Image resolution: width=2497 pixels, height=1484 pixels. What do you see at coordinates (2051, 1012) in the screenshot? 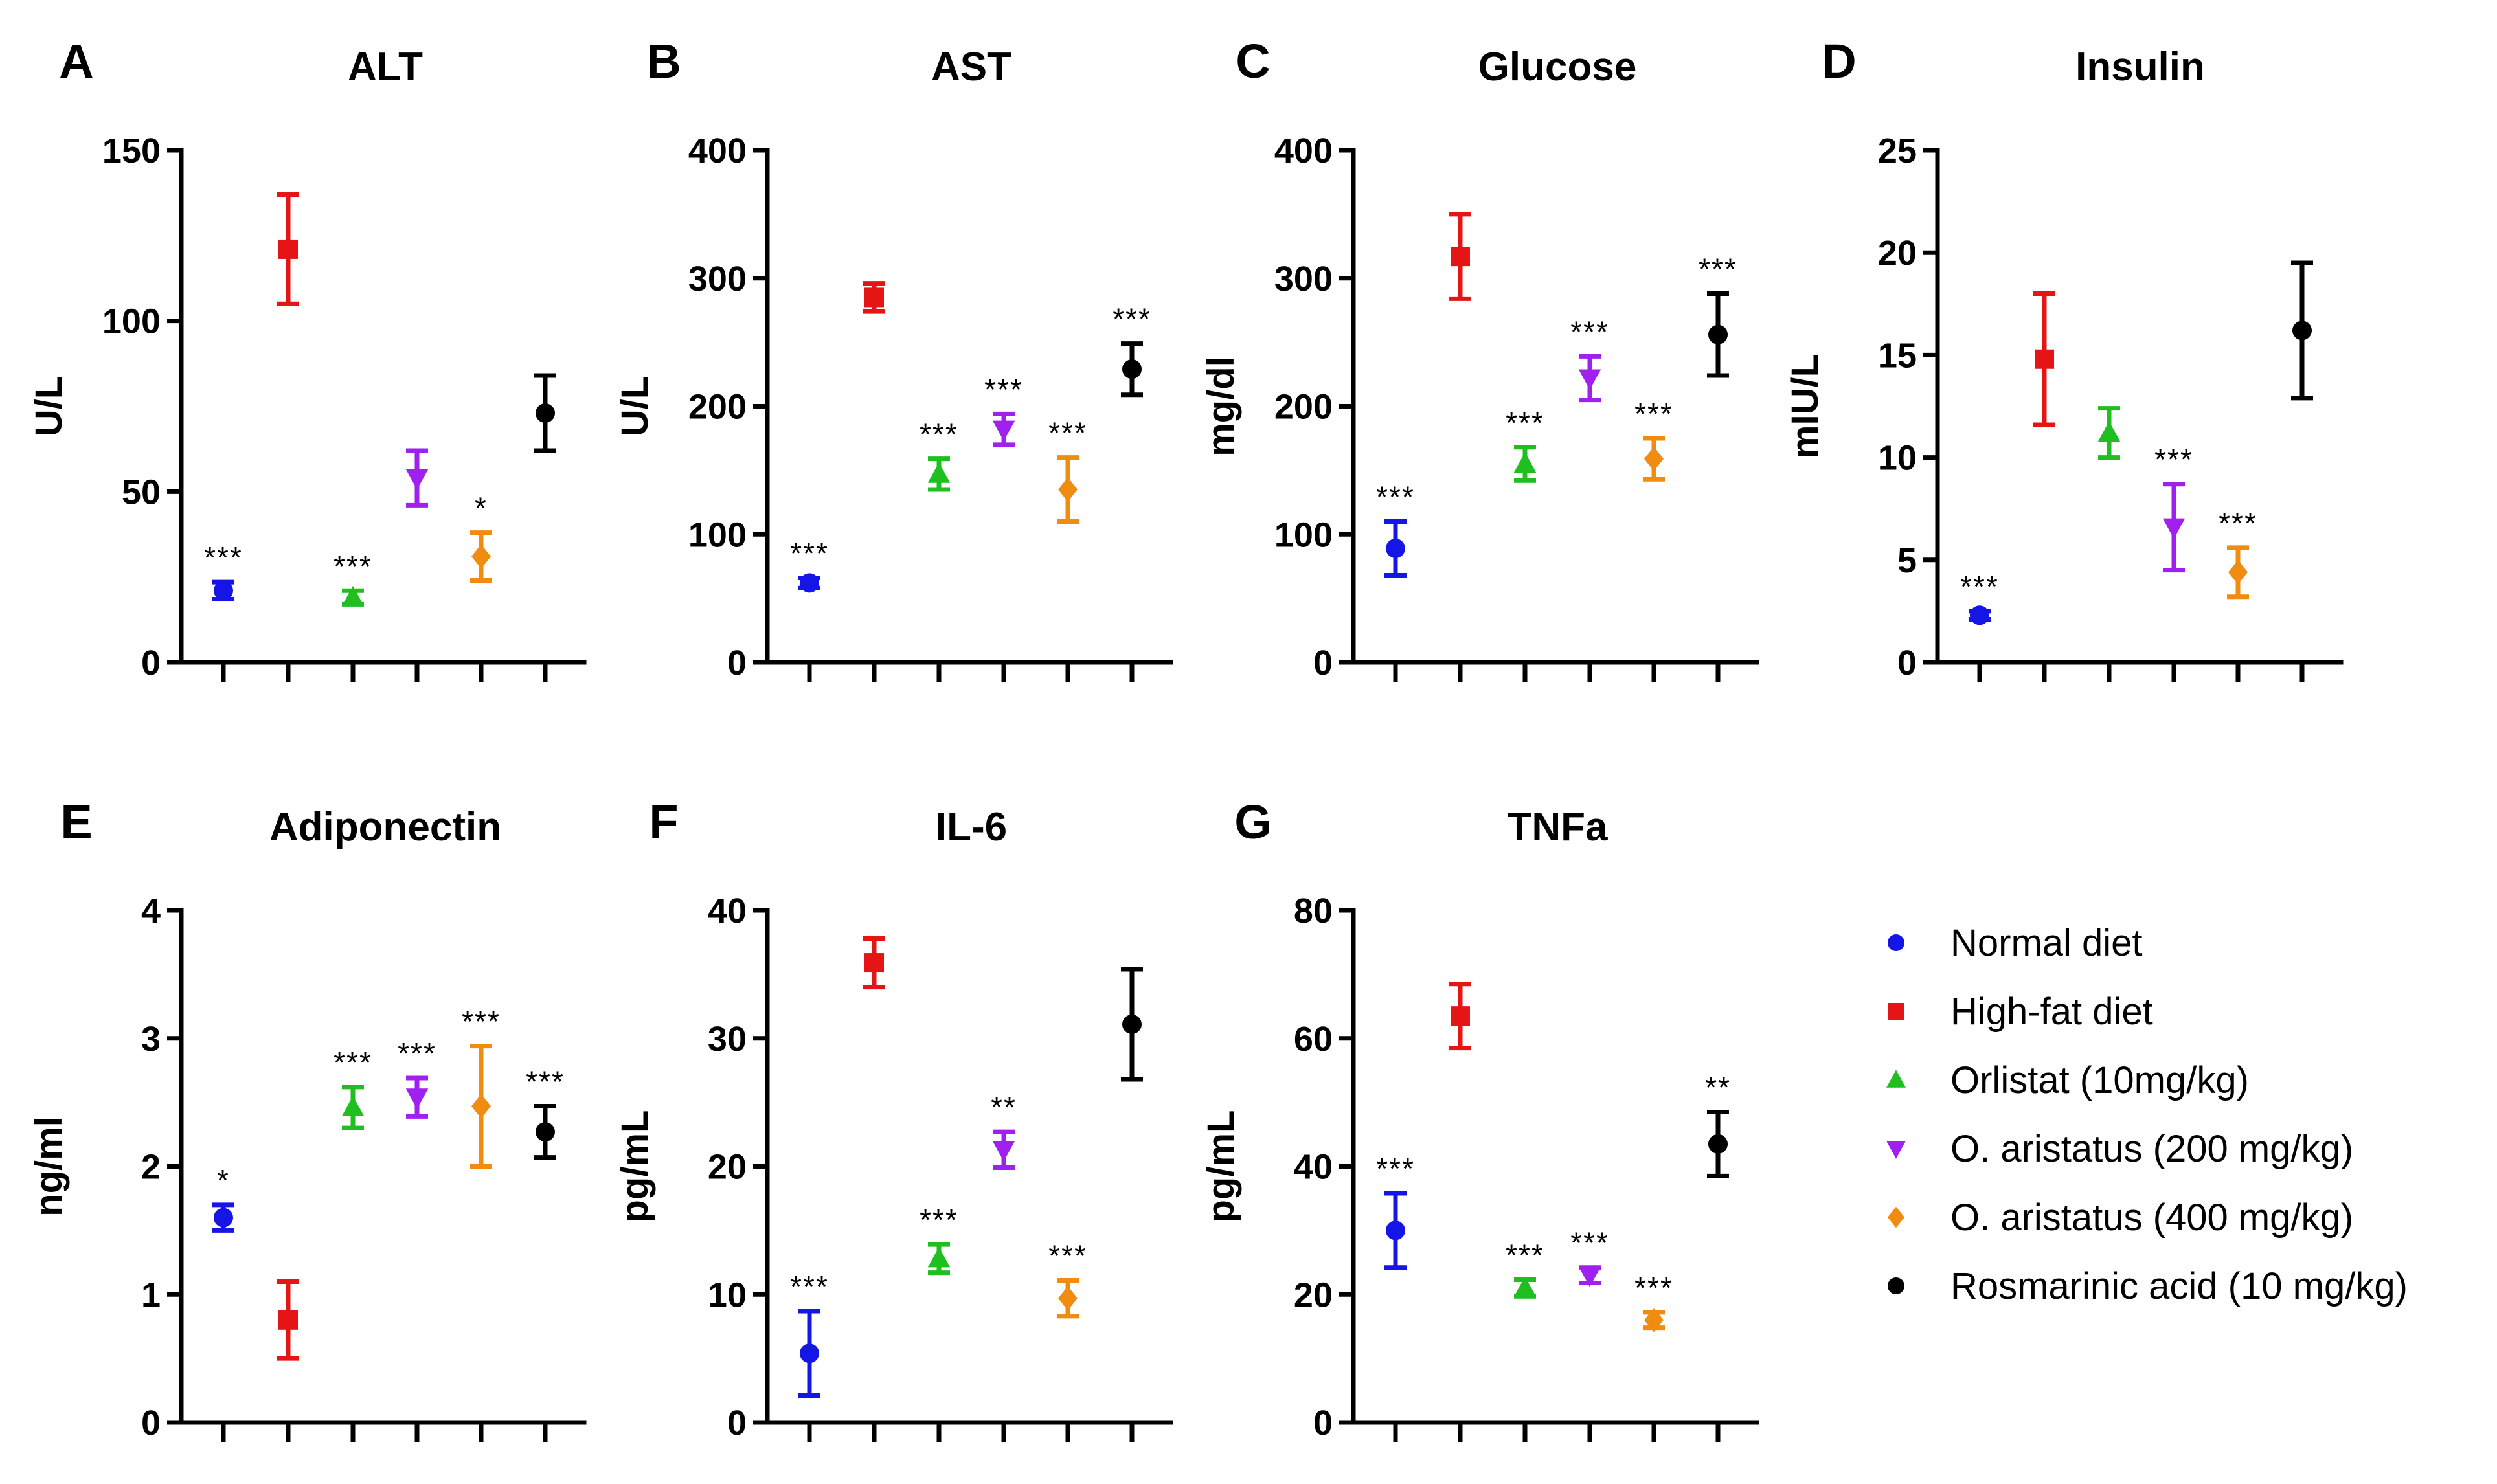
I see `legend-label: High-fat diet` at bounding box center [2051, 1012].